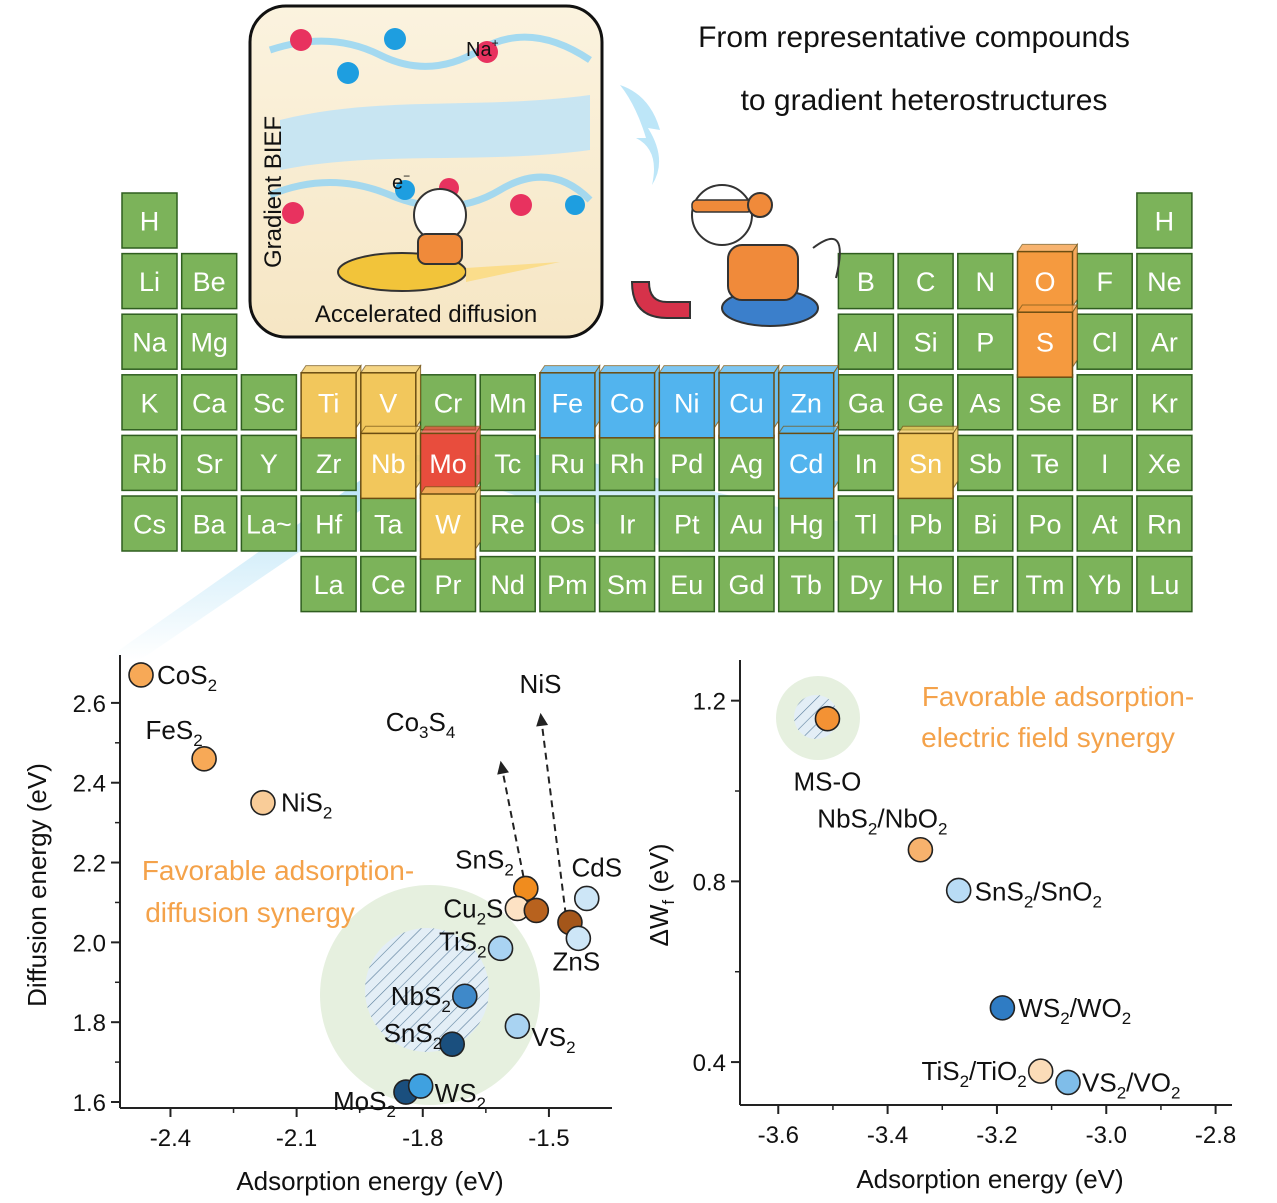 The image size is (1277, 1203). Describe the element at coordinates (746, 403) in the screenshot. I see `element-symbol: Cu` at that location.